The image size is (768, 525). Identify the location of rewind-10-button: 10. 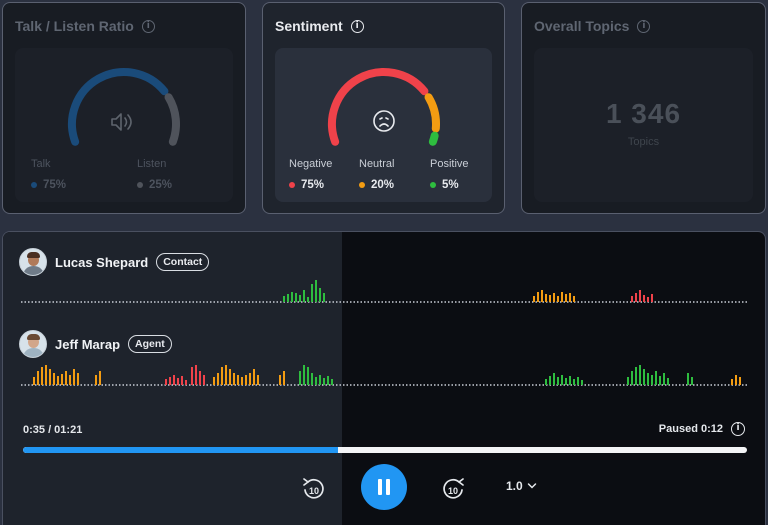
(313, 488).